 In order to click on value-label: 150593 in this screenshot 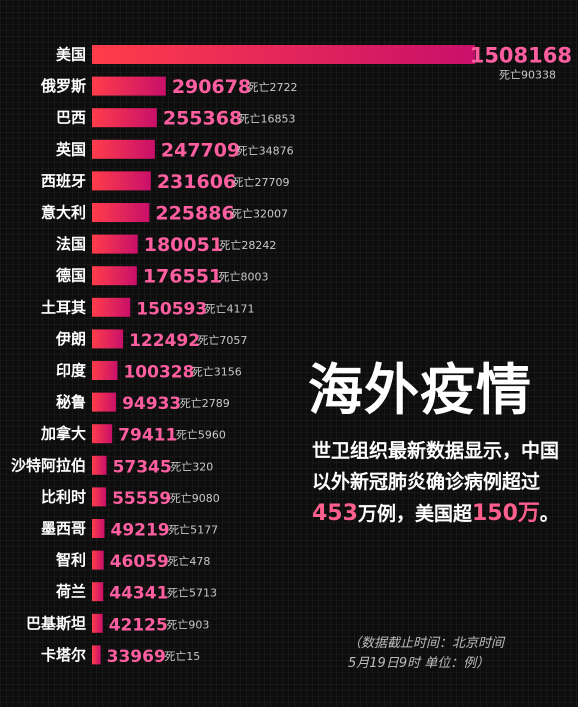, I will do `click(171, 309)`.